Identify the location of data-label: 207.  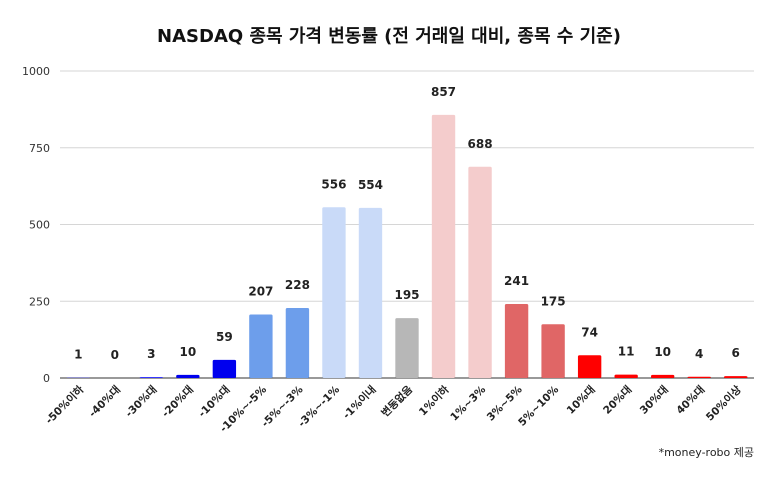
(260, 291).